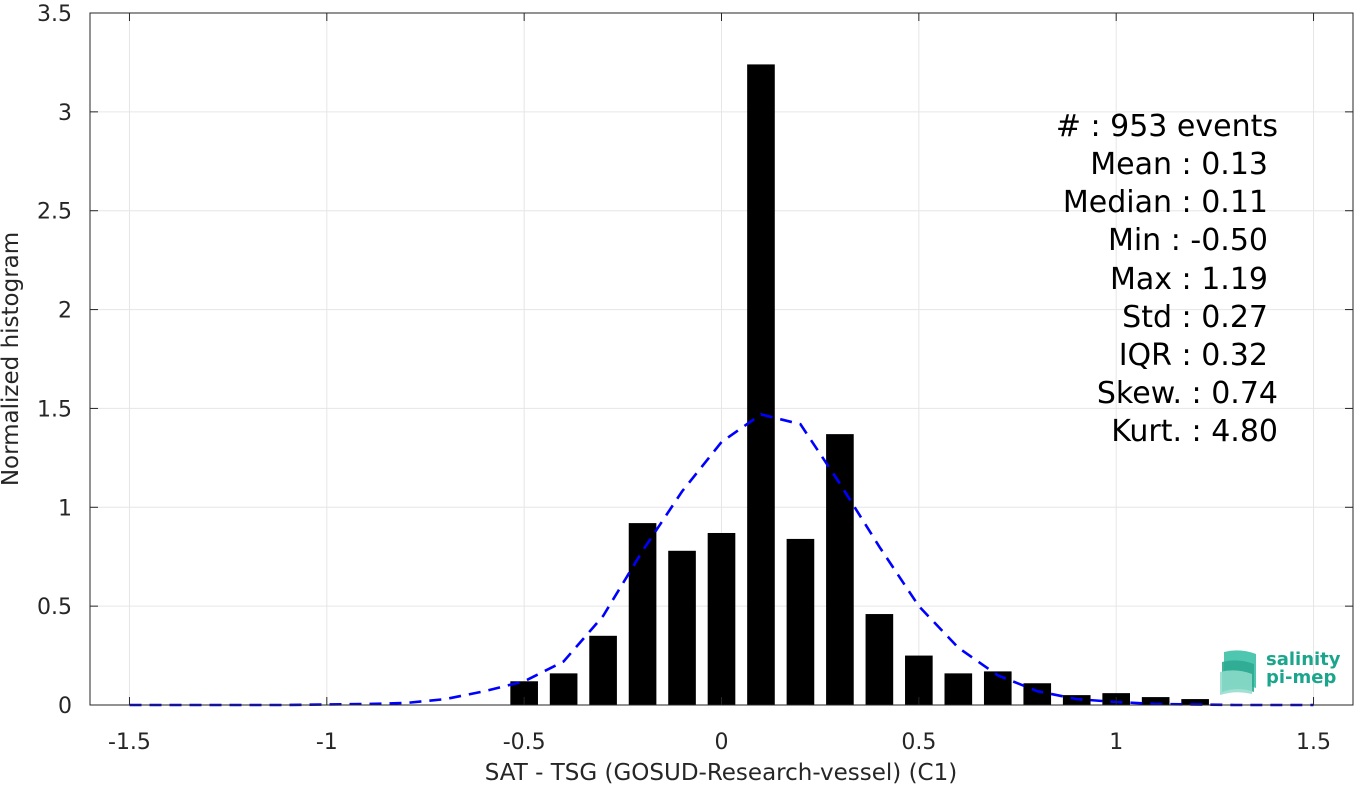  What do you see at coordinates (1194, 431) in the screenshot?
I see `stat-kurt: Kurt. : 4.80` at bounding box center [1194, 431].